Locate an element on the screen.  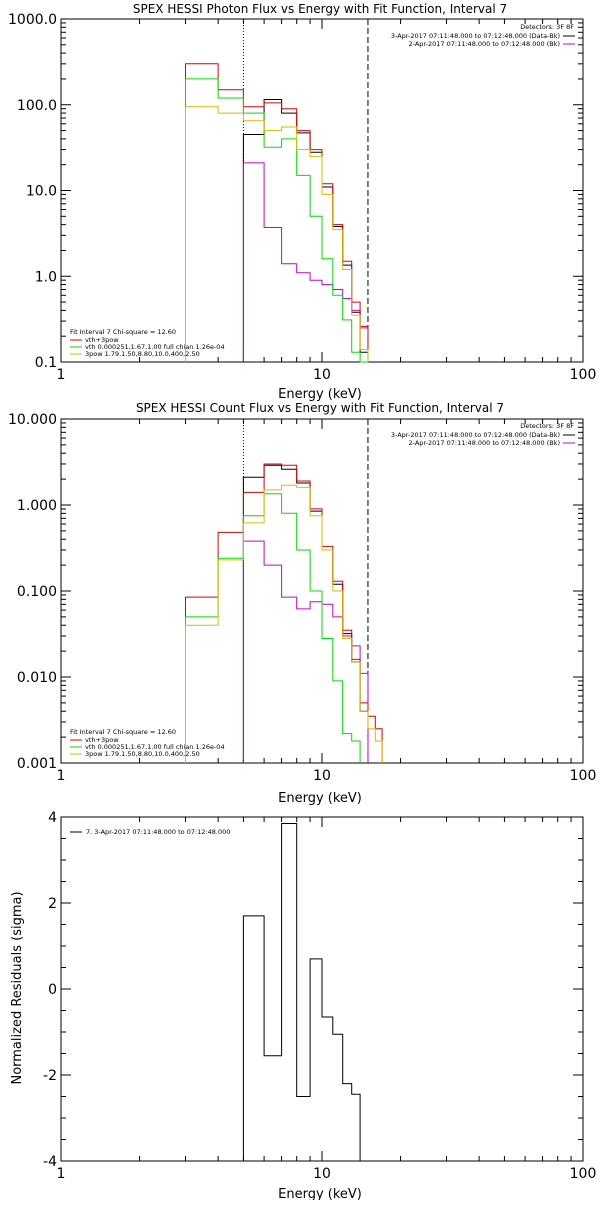
y-tick-label: 10.0 is located at coordinates (41, 192).